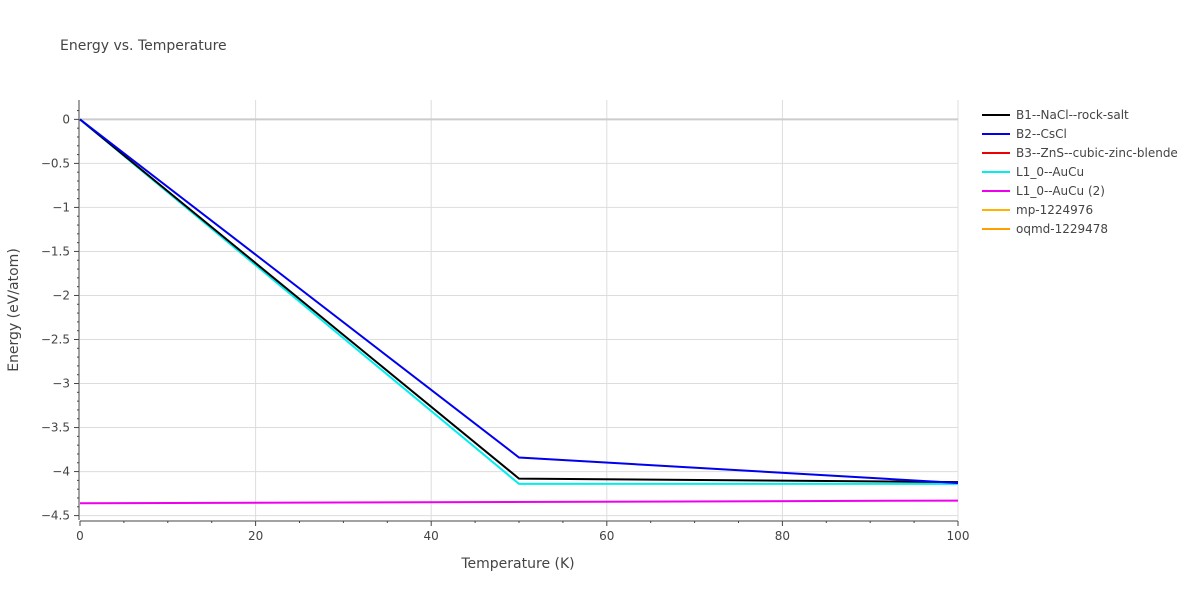 The height and width of the screenshot is (600, 1200). I want to click on y-tick-label: −0.5, so click(55, 163).